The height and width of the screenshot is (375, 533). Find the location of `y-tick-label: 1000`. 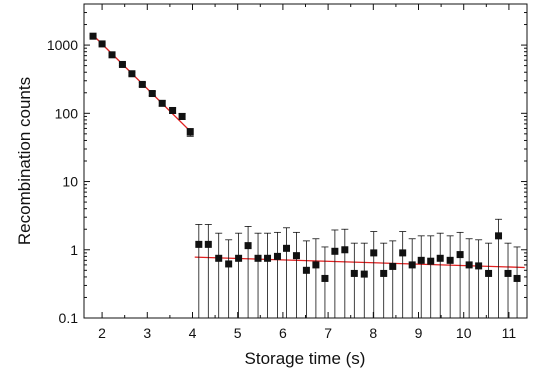

y-tick-label: 1000 is located at coordinates (62, 45).